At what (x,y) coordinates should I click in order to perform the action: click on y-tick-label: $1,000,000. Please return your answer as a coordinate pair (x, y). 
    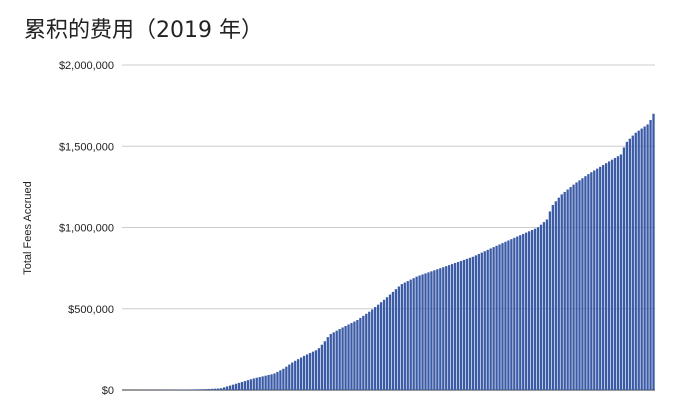
    Looking at the image, I should click on (86, 229).